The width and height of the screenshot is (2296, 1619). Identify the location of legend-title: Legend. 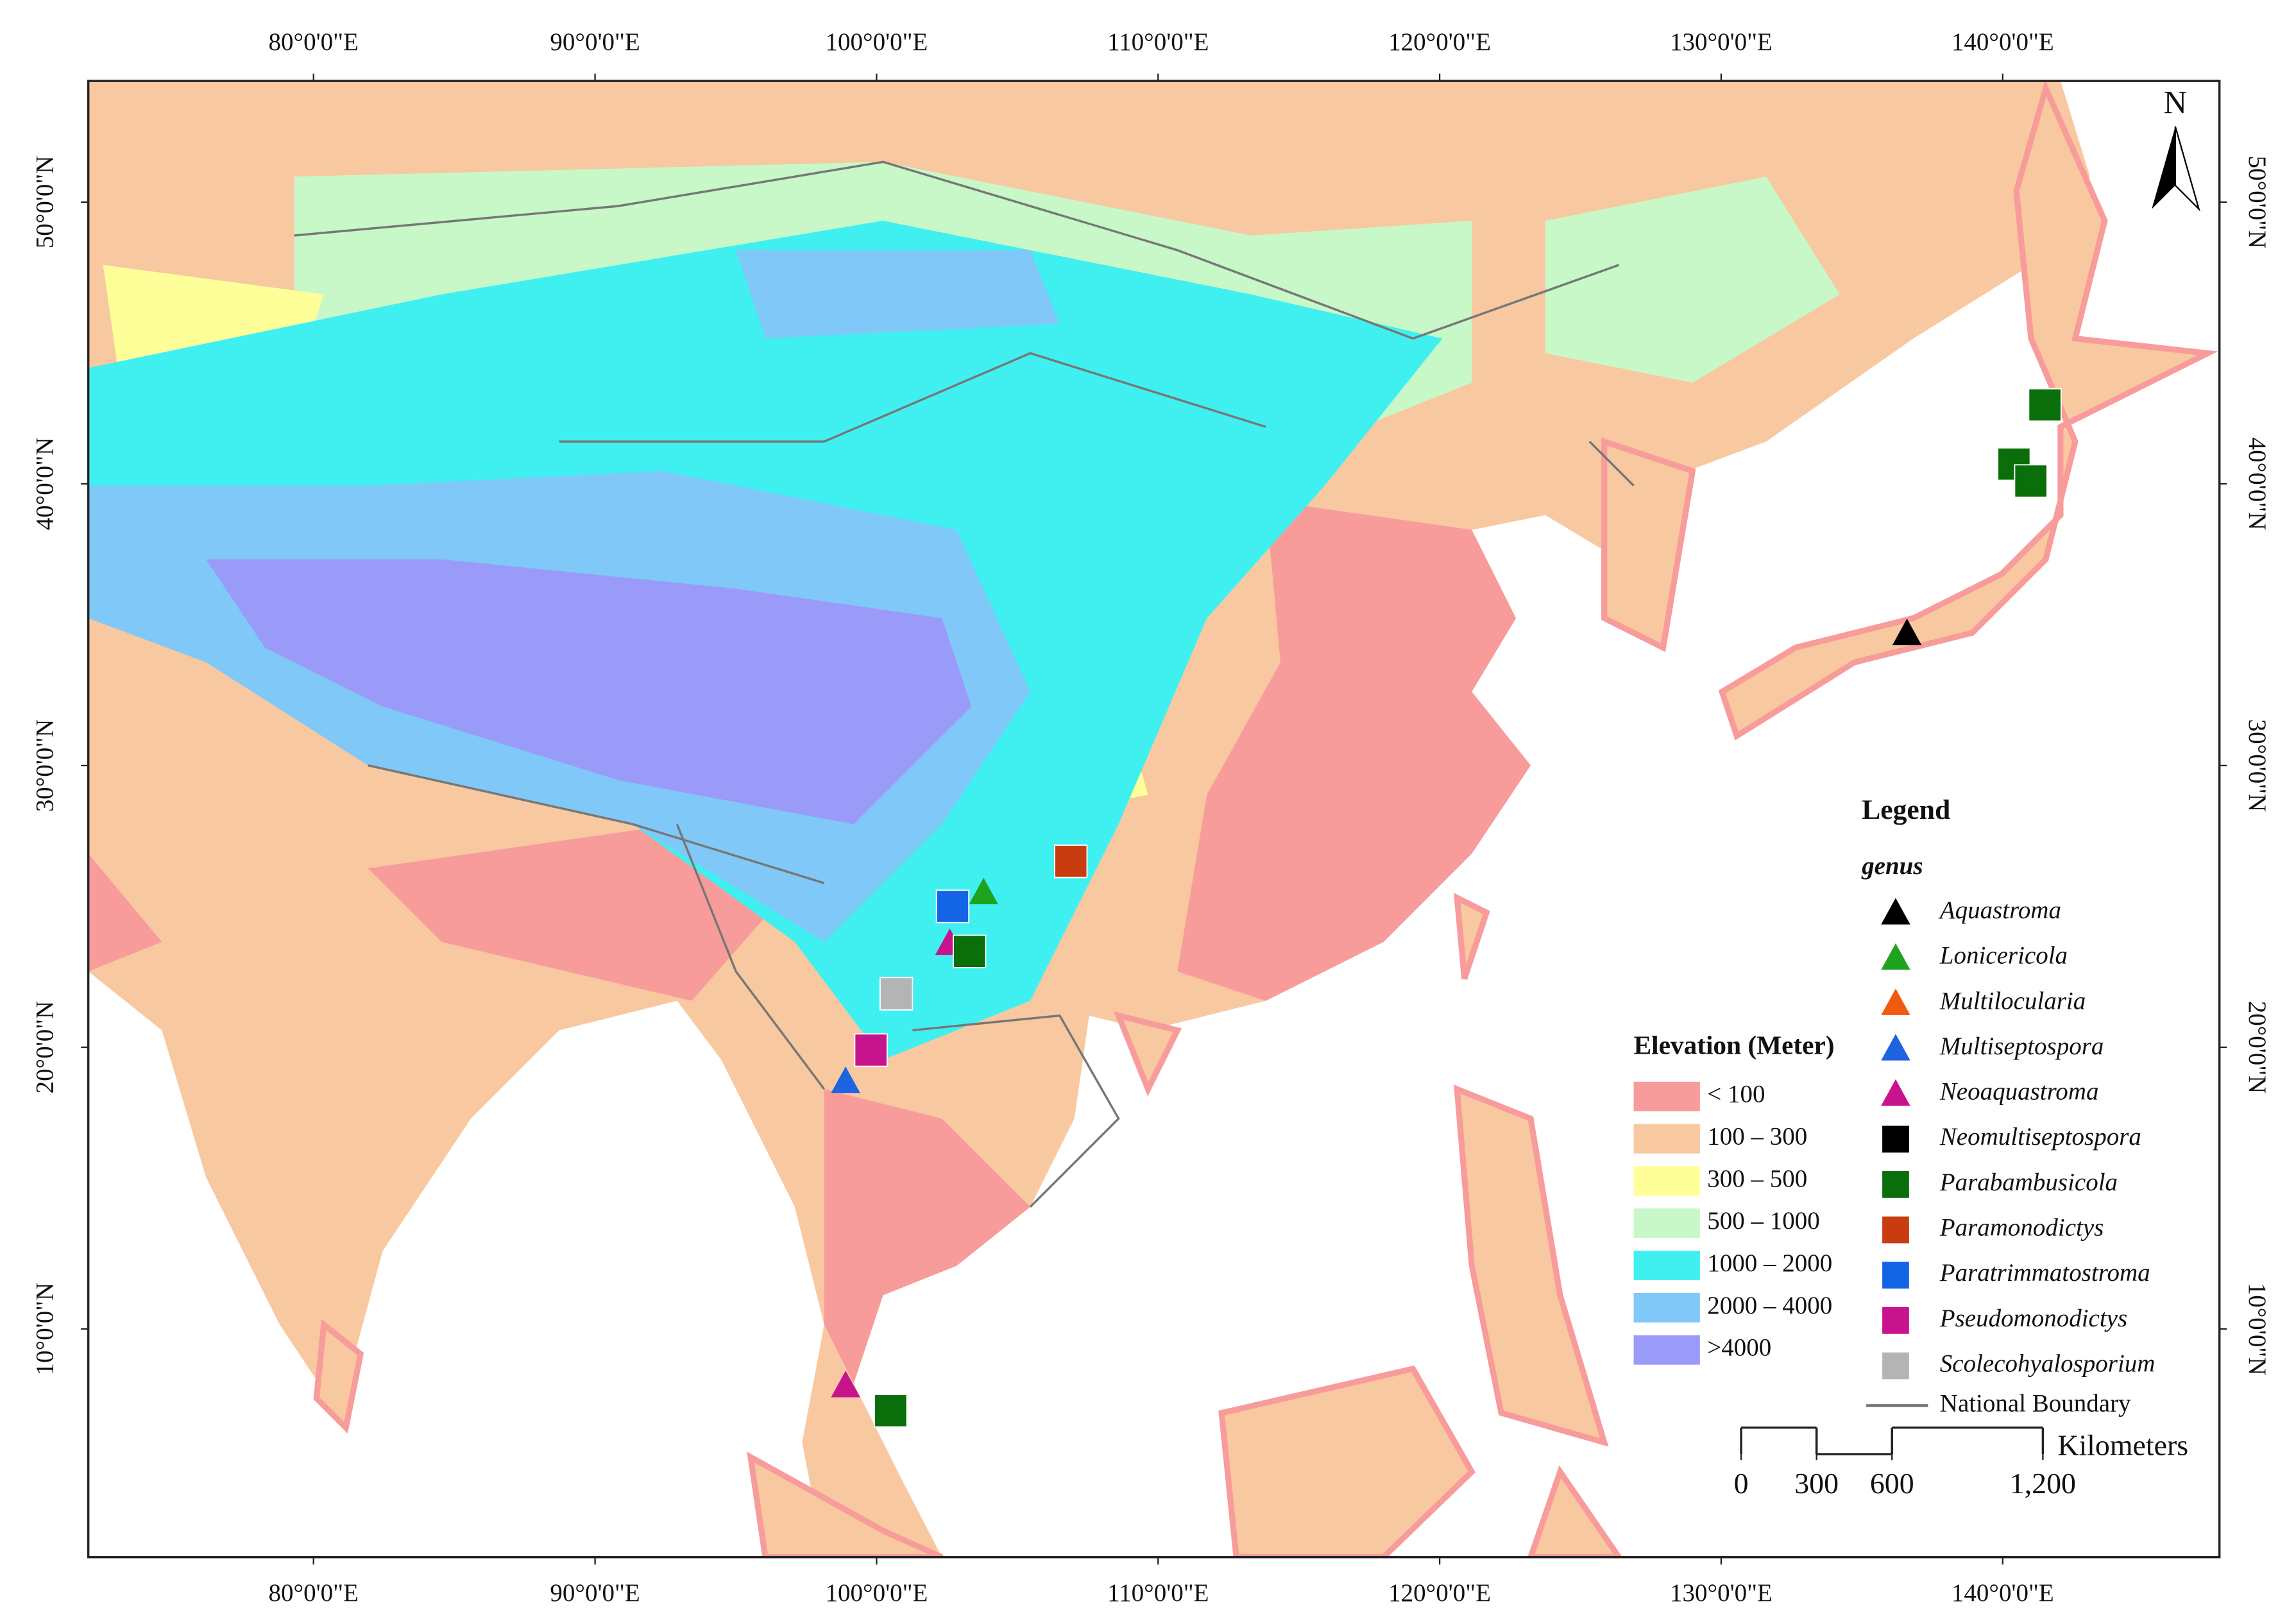
(1906, 809).